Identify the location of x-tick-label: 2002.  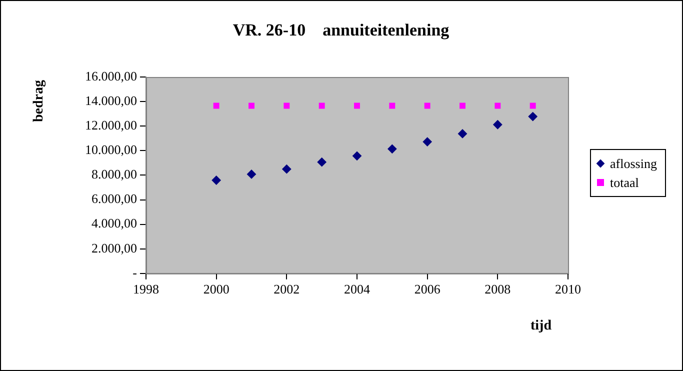
(287, 289).